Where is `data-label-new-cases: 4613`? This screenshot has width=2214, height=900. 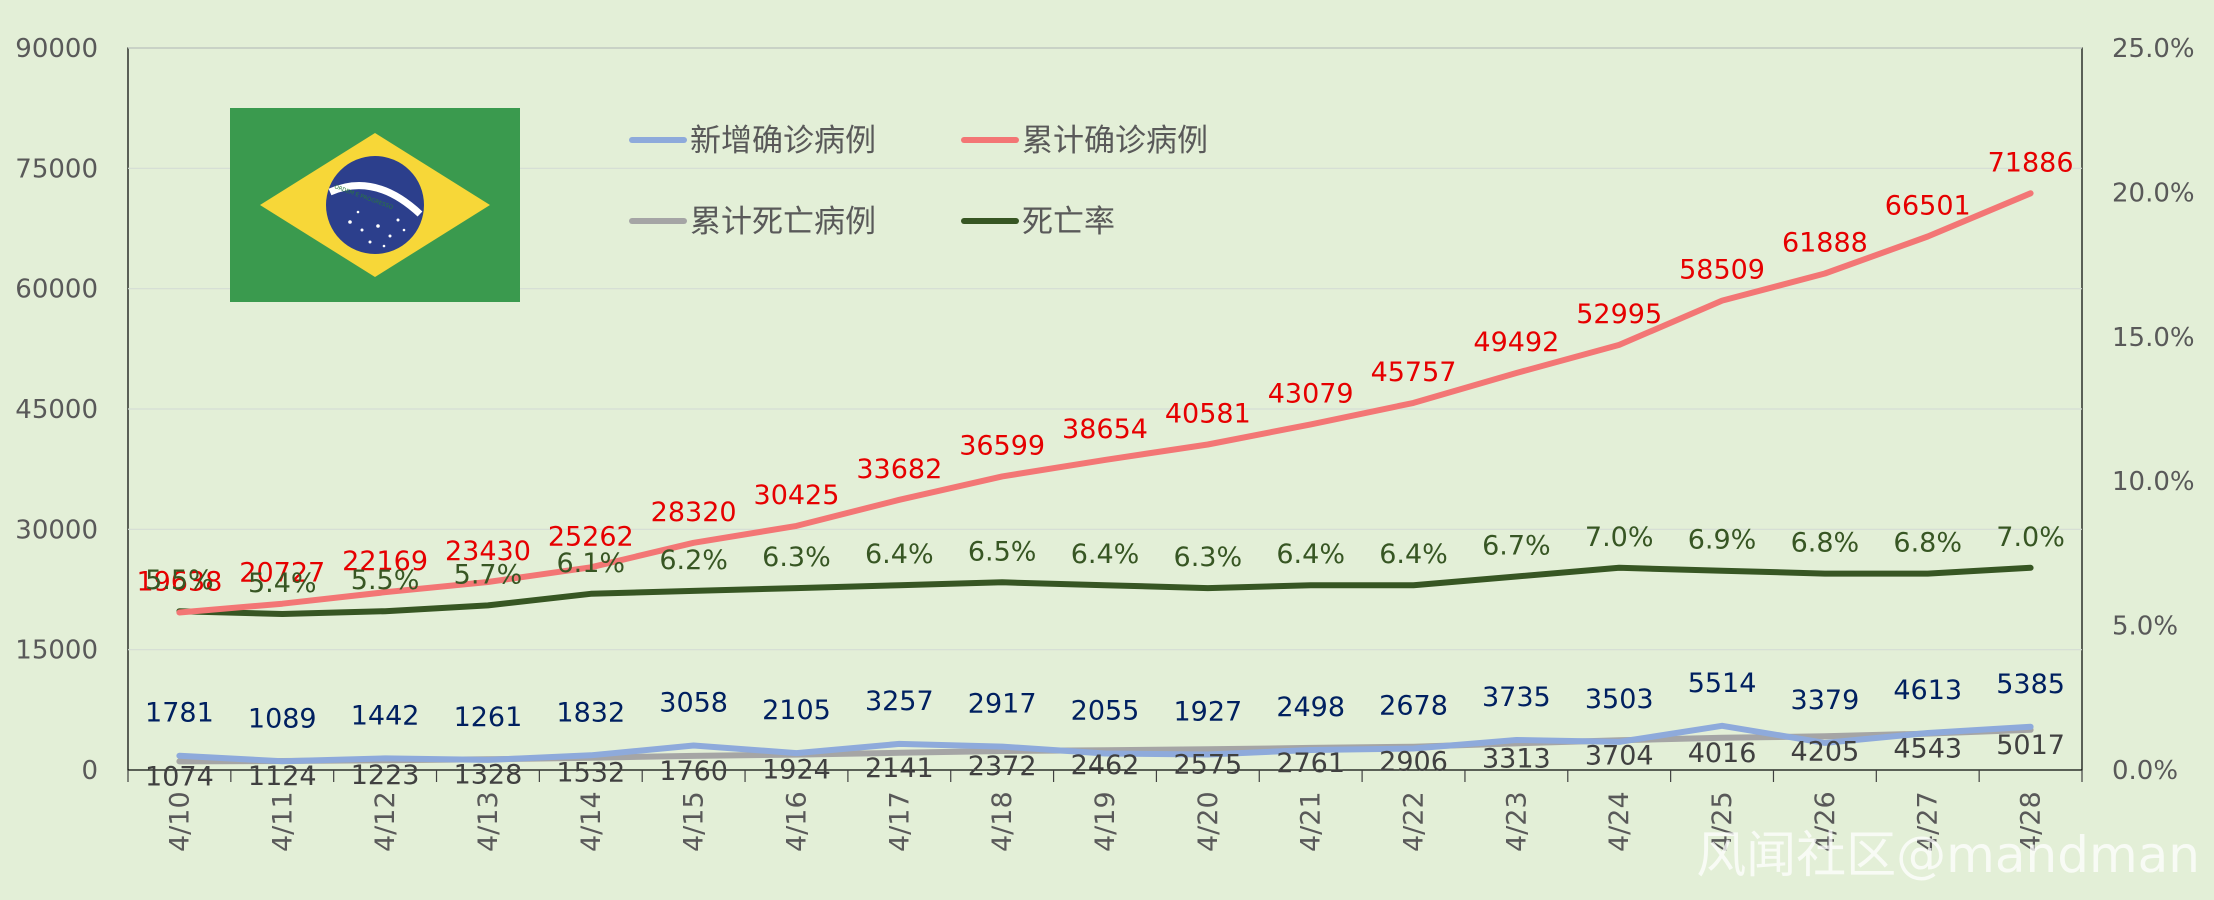 data-label-new-cases: 4613 is located at coordinates (1927, 690).